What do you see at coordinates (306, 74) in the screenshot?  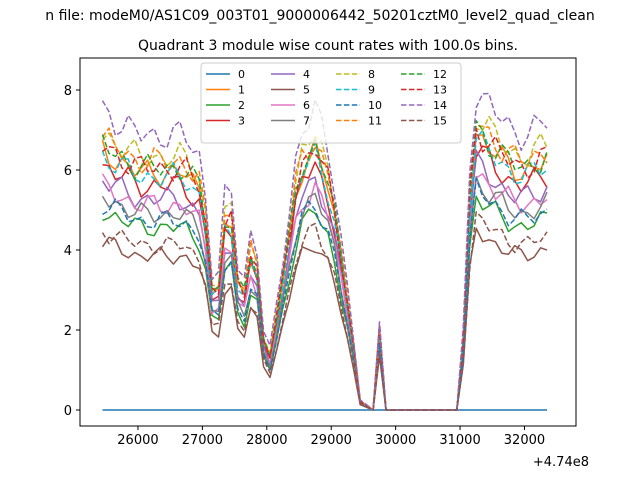 I see `legend-label-4: 4` at bounding box center [306, 74].